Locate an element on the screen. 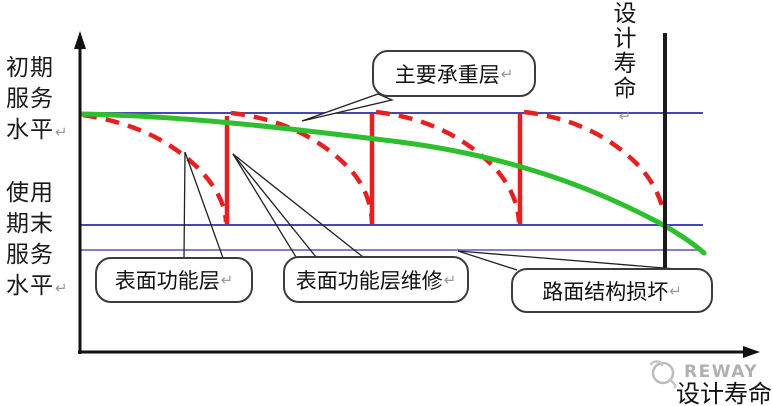 This screenshot has height=406, width=772. callout-main-bearing-layer: 主要承重层 ↵ is located at coordinates (454, 73).